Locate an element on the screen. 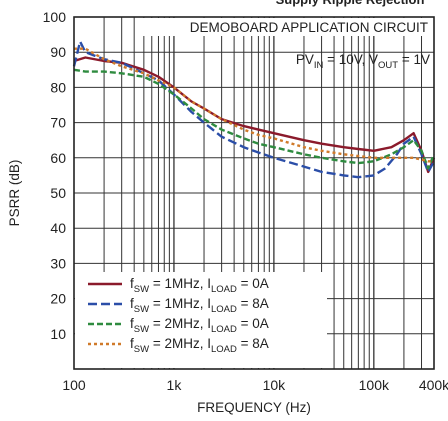  y-tick-label: 40 is located at coordinates (58, 228).